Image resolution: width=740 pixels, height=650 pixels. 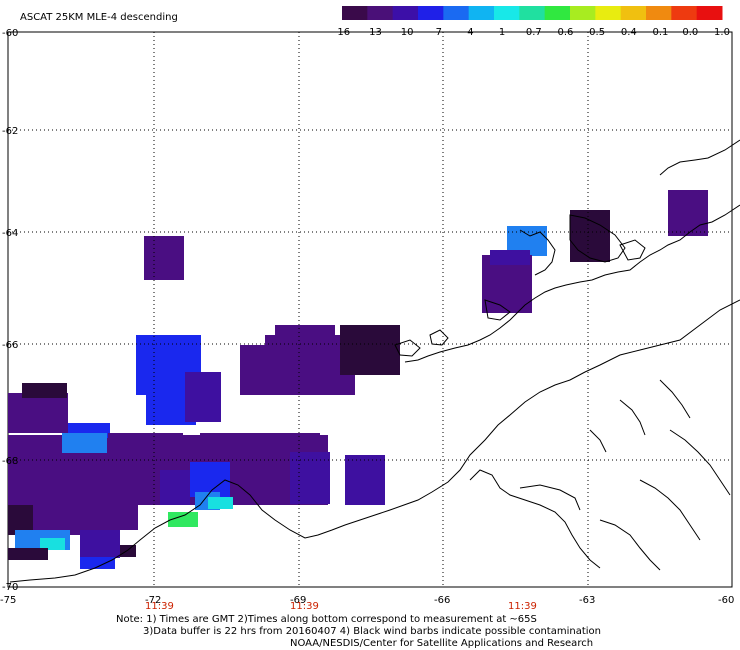 I want to click on map-title: ASCAT 25KM MLE-4 descending, so click(x=99, y=17).